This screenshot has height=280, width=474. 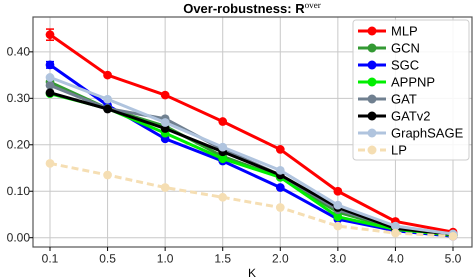 I want to click on x-tick-label: 3.0, so click(x=338, y=259).